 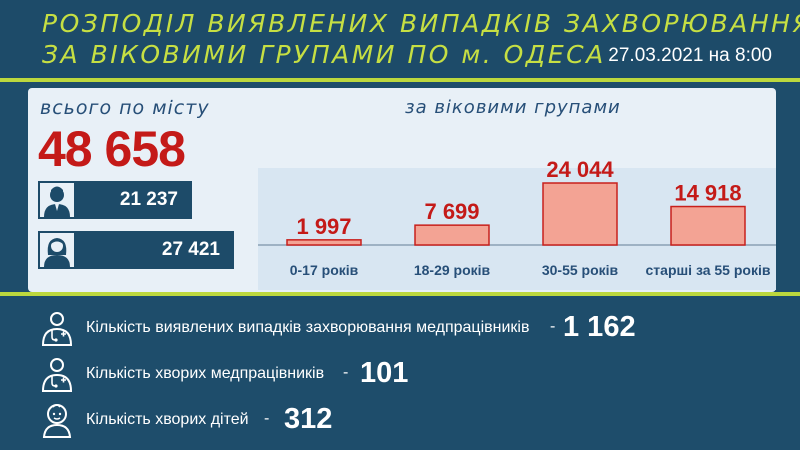 I want to click on title-line-2: ЗА ВІКОВИМИ ГРУПАМИ ПО м. ОДЕСА, so click(x=324, y=54).